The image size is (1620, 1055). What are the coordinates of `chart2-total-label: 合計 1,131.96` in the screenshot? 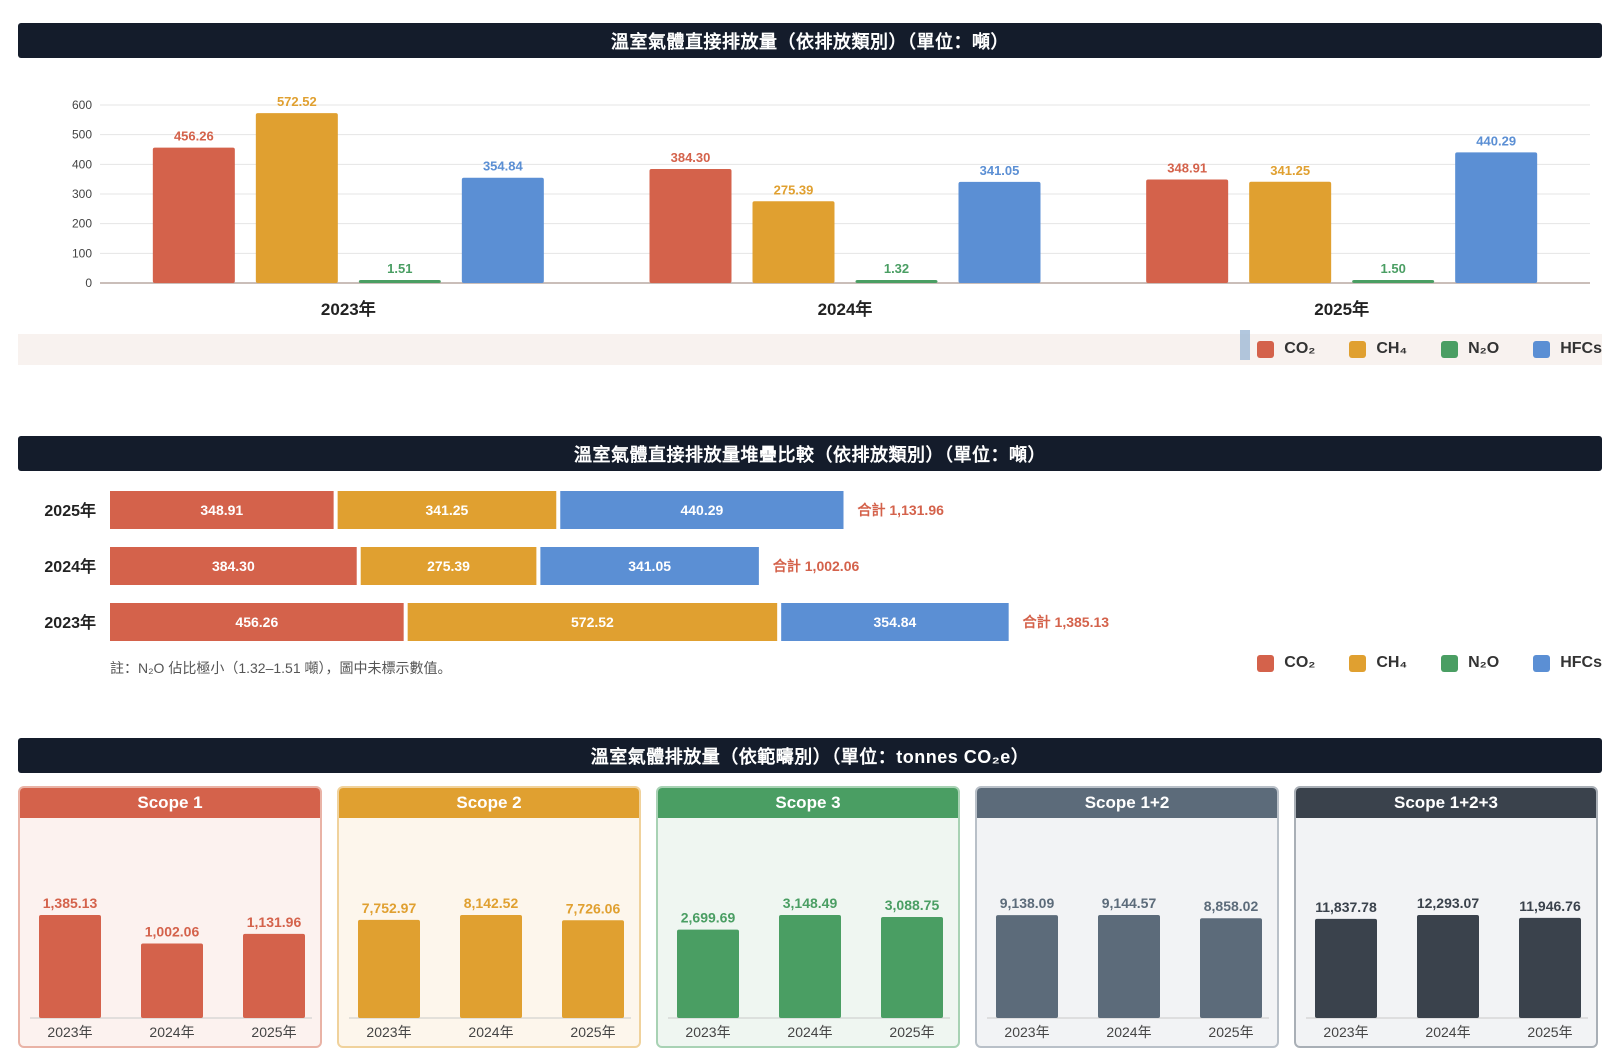 It's located at (901, 510).